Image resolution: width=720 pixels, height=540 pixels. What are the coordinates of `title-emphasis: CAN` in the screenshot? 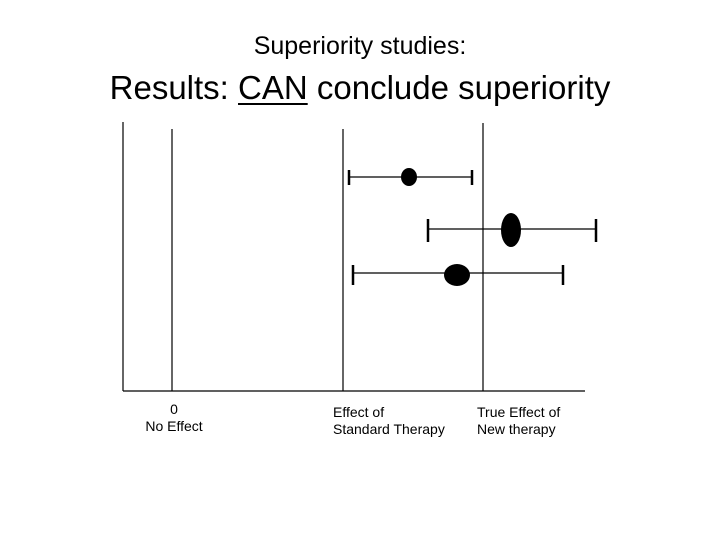 It's located at (273, 87).